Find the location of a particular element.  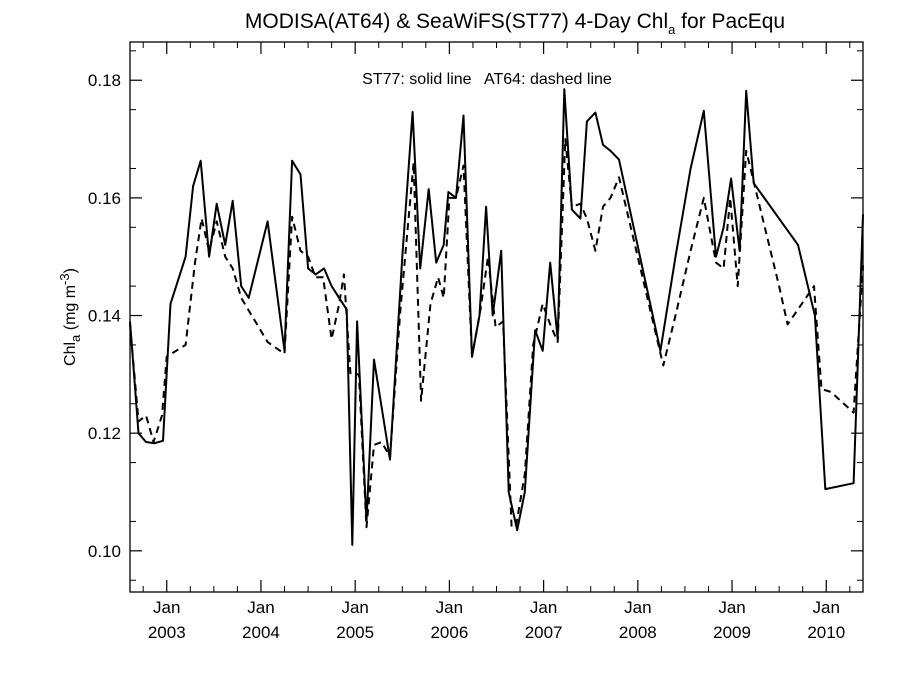

y-tick-label: 0.12 is located at coordinates (104, 433).